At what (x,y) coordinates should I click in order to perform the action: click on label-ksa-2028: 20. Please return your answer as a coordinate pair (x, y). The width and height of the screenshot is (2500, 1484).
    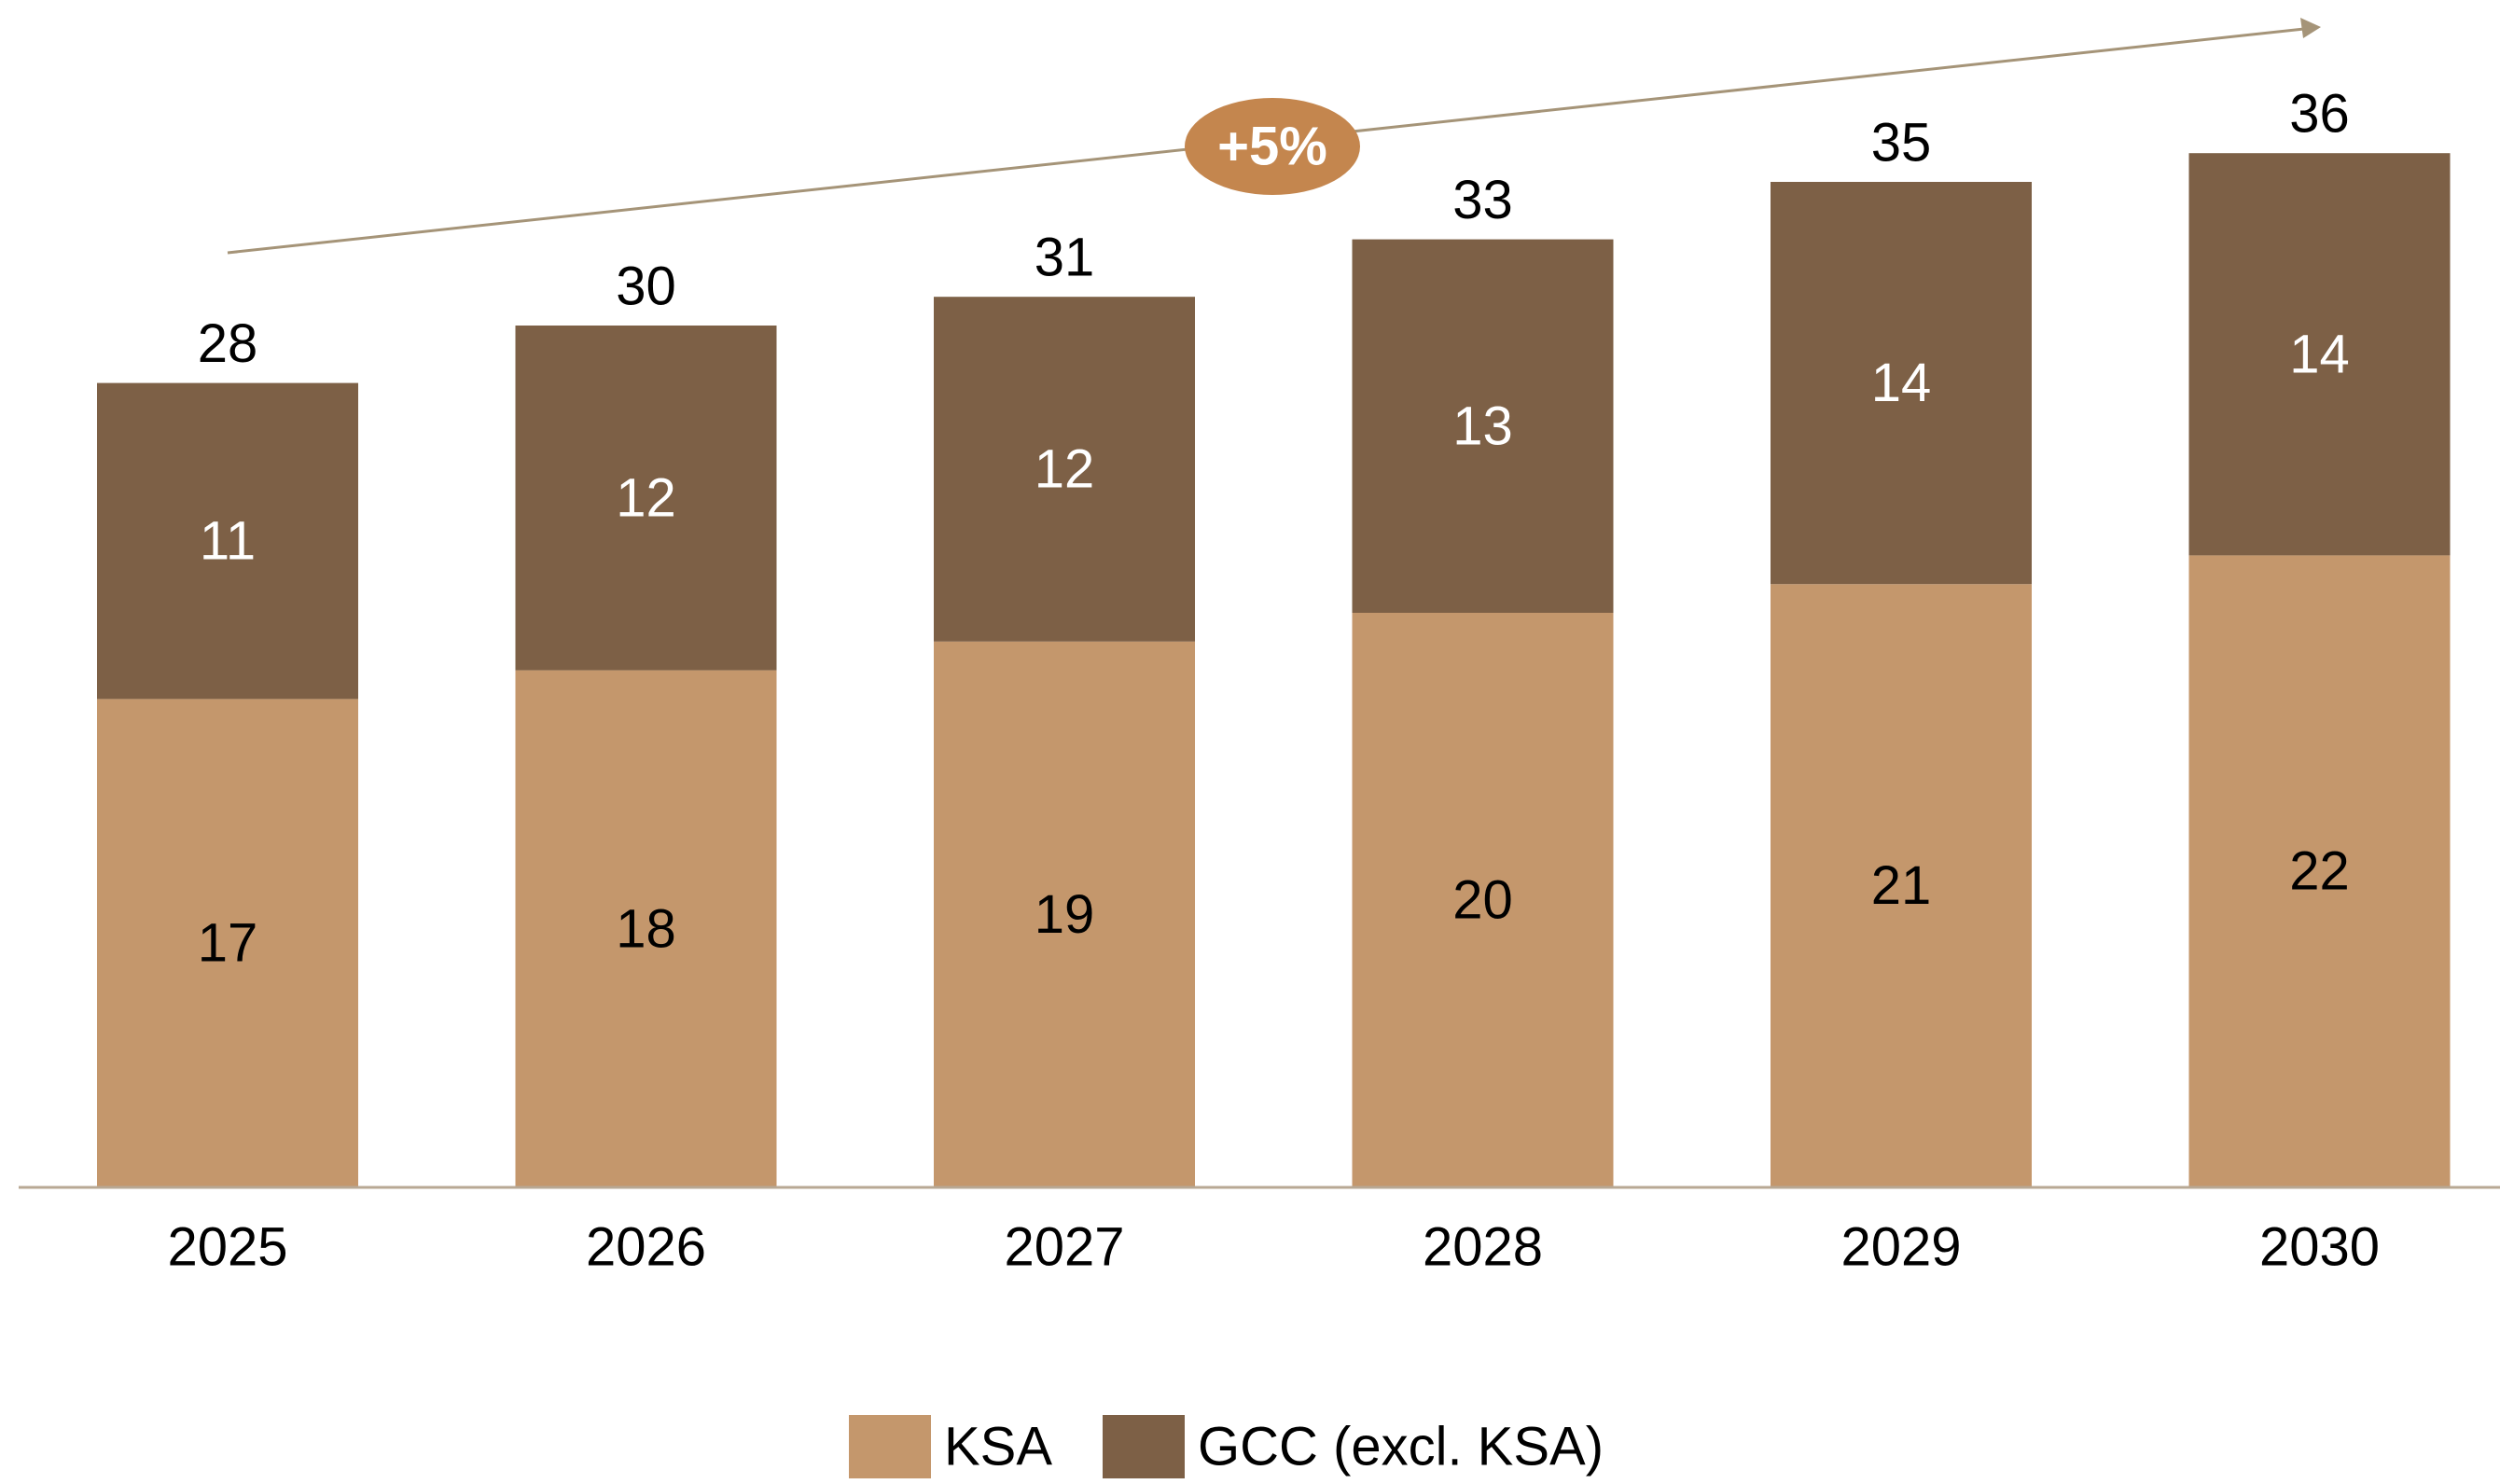
    Looking at the image, I should click on (1482, 900).